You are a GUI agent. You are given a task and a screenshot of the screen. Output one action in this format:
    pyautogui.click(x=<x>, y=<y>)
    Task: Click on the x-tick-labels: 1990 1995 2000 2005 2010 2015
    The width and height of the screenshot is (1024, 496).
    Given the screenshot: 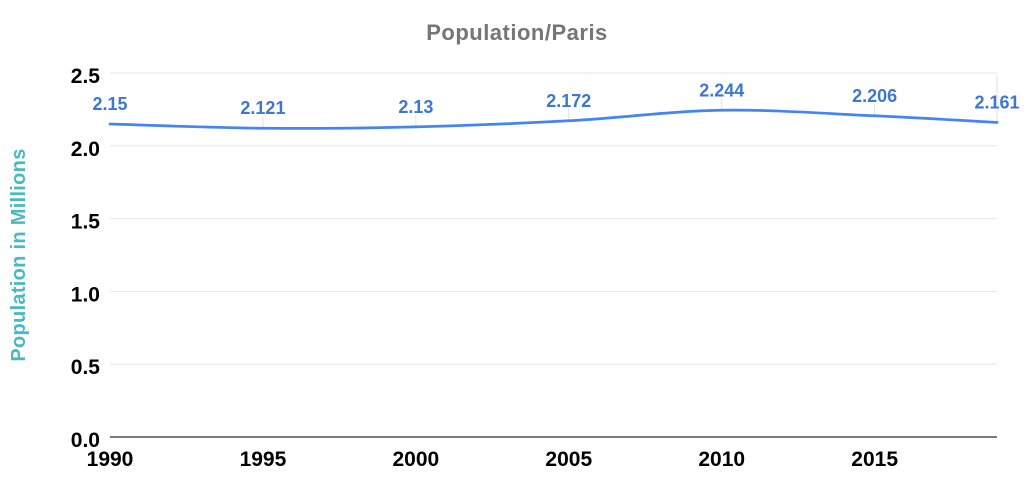 What is the action you would take?
    pyautogui.click(x=493, y=459)
    